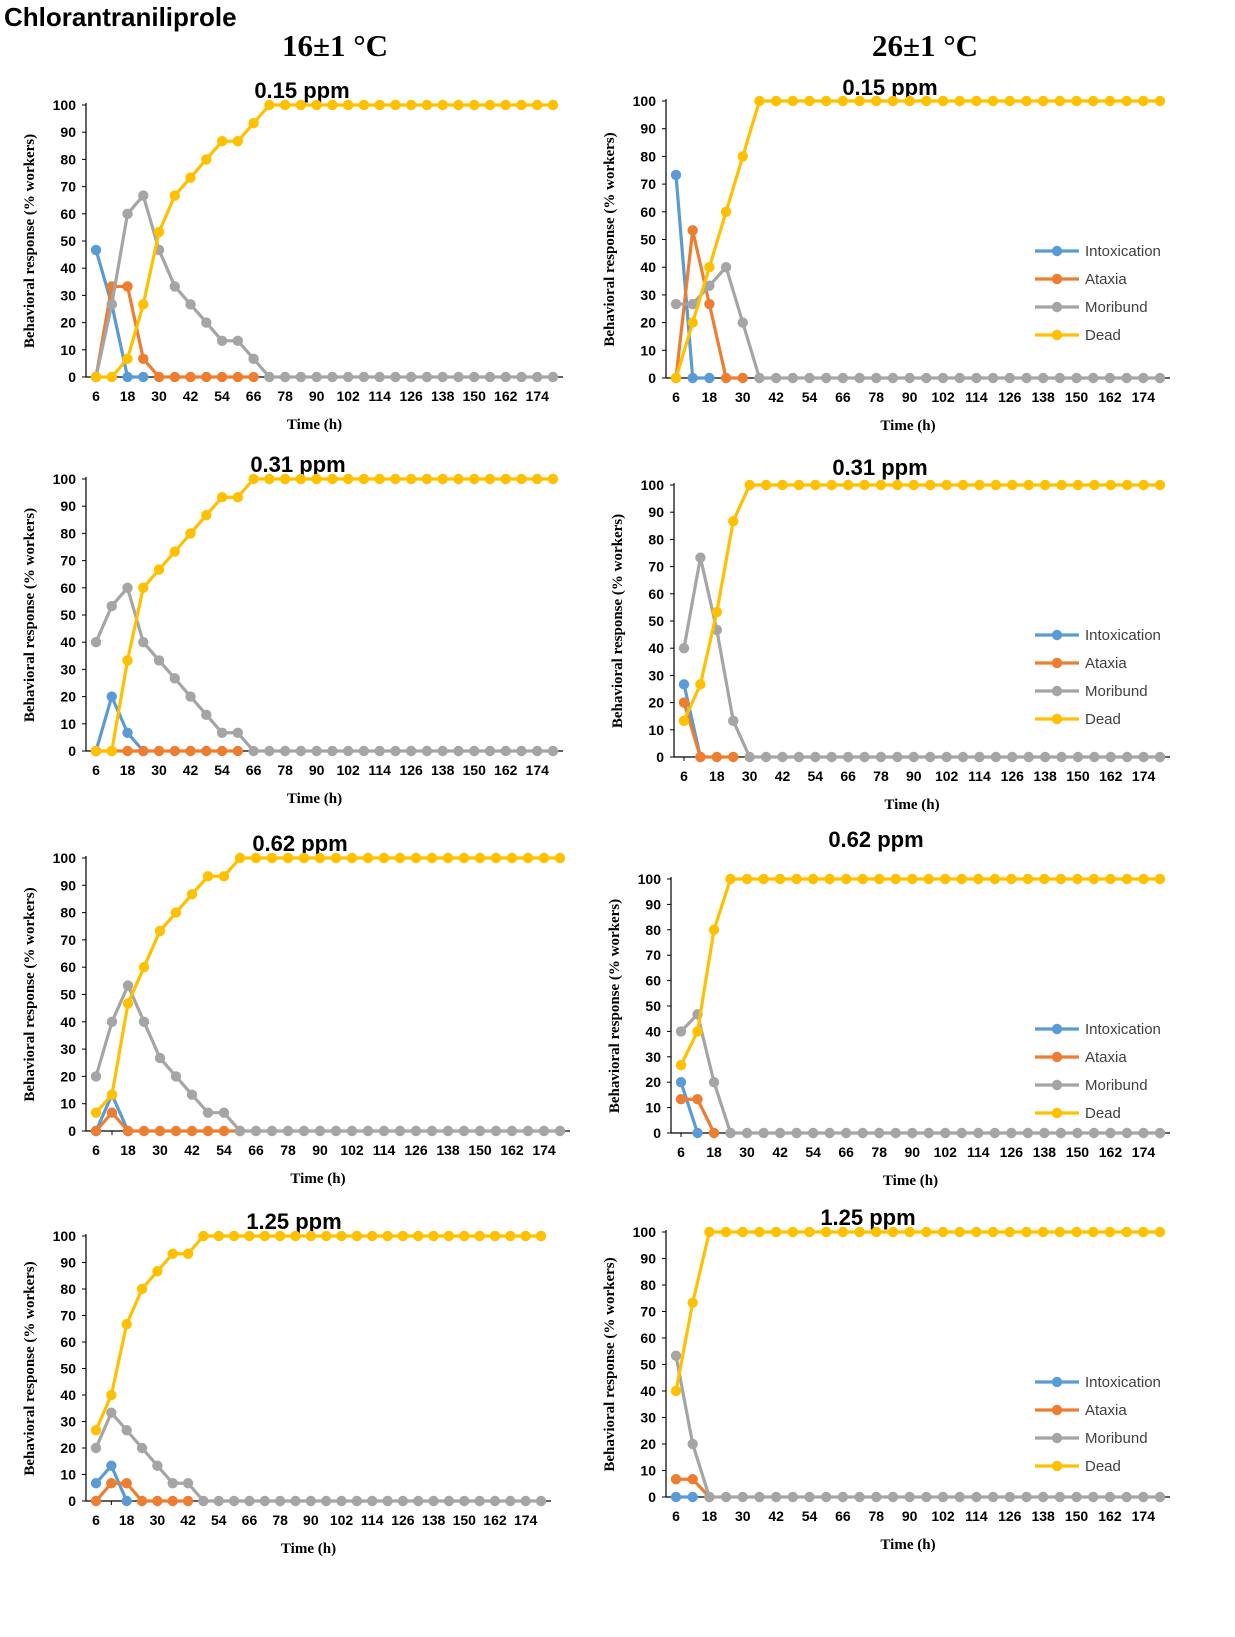  I want to click on legend-marker-ataxia, so click(1057, 1057).